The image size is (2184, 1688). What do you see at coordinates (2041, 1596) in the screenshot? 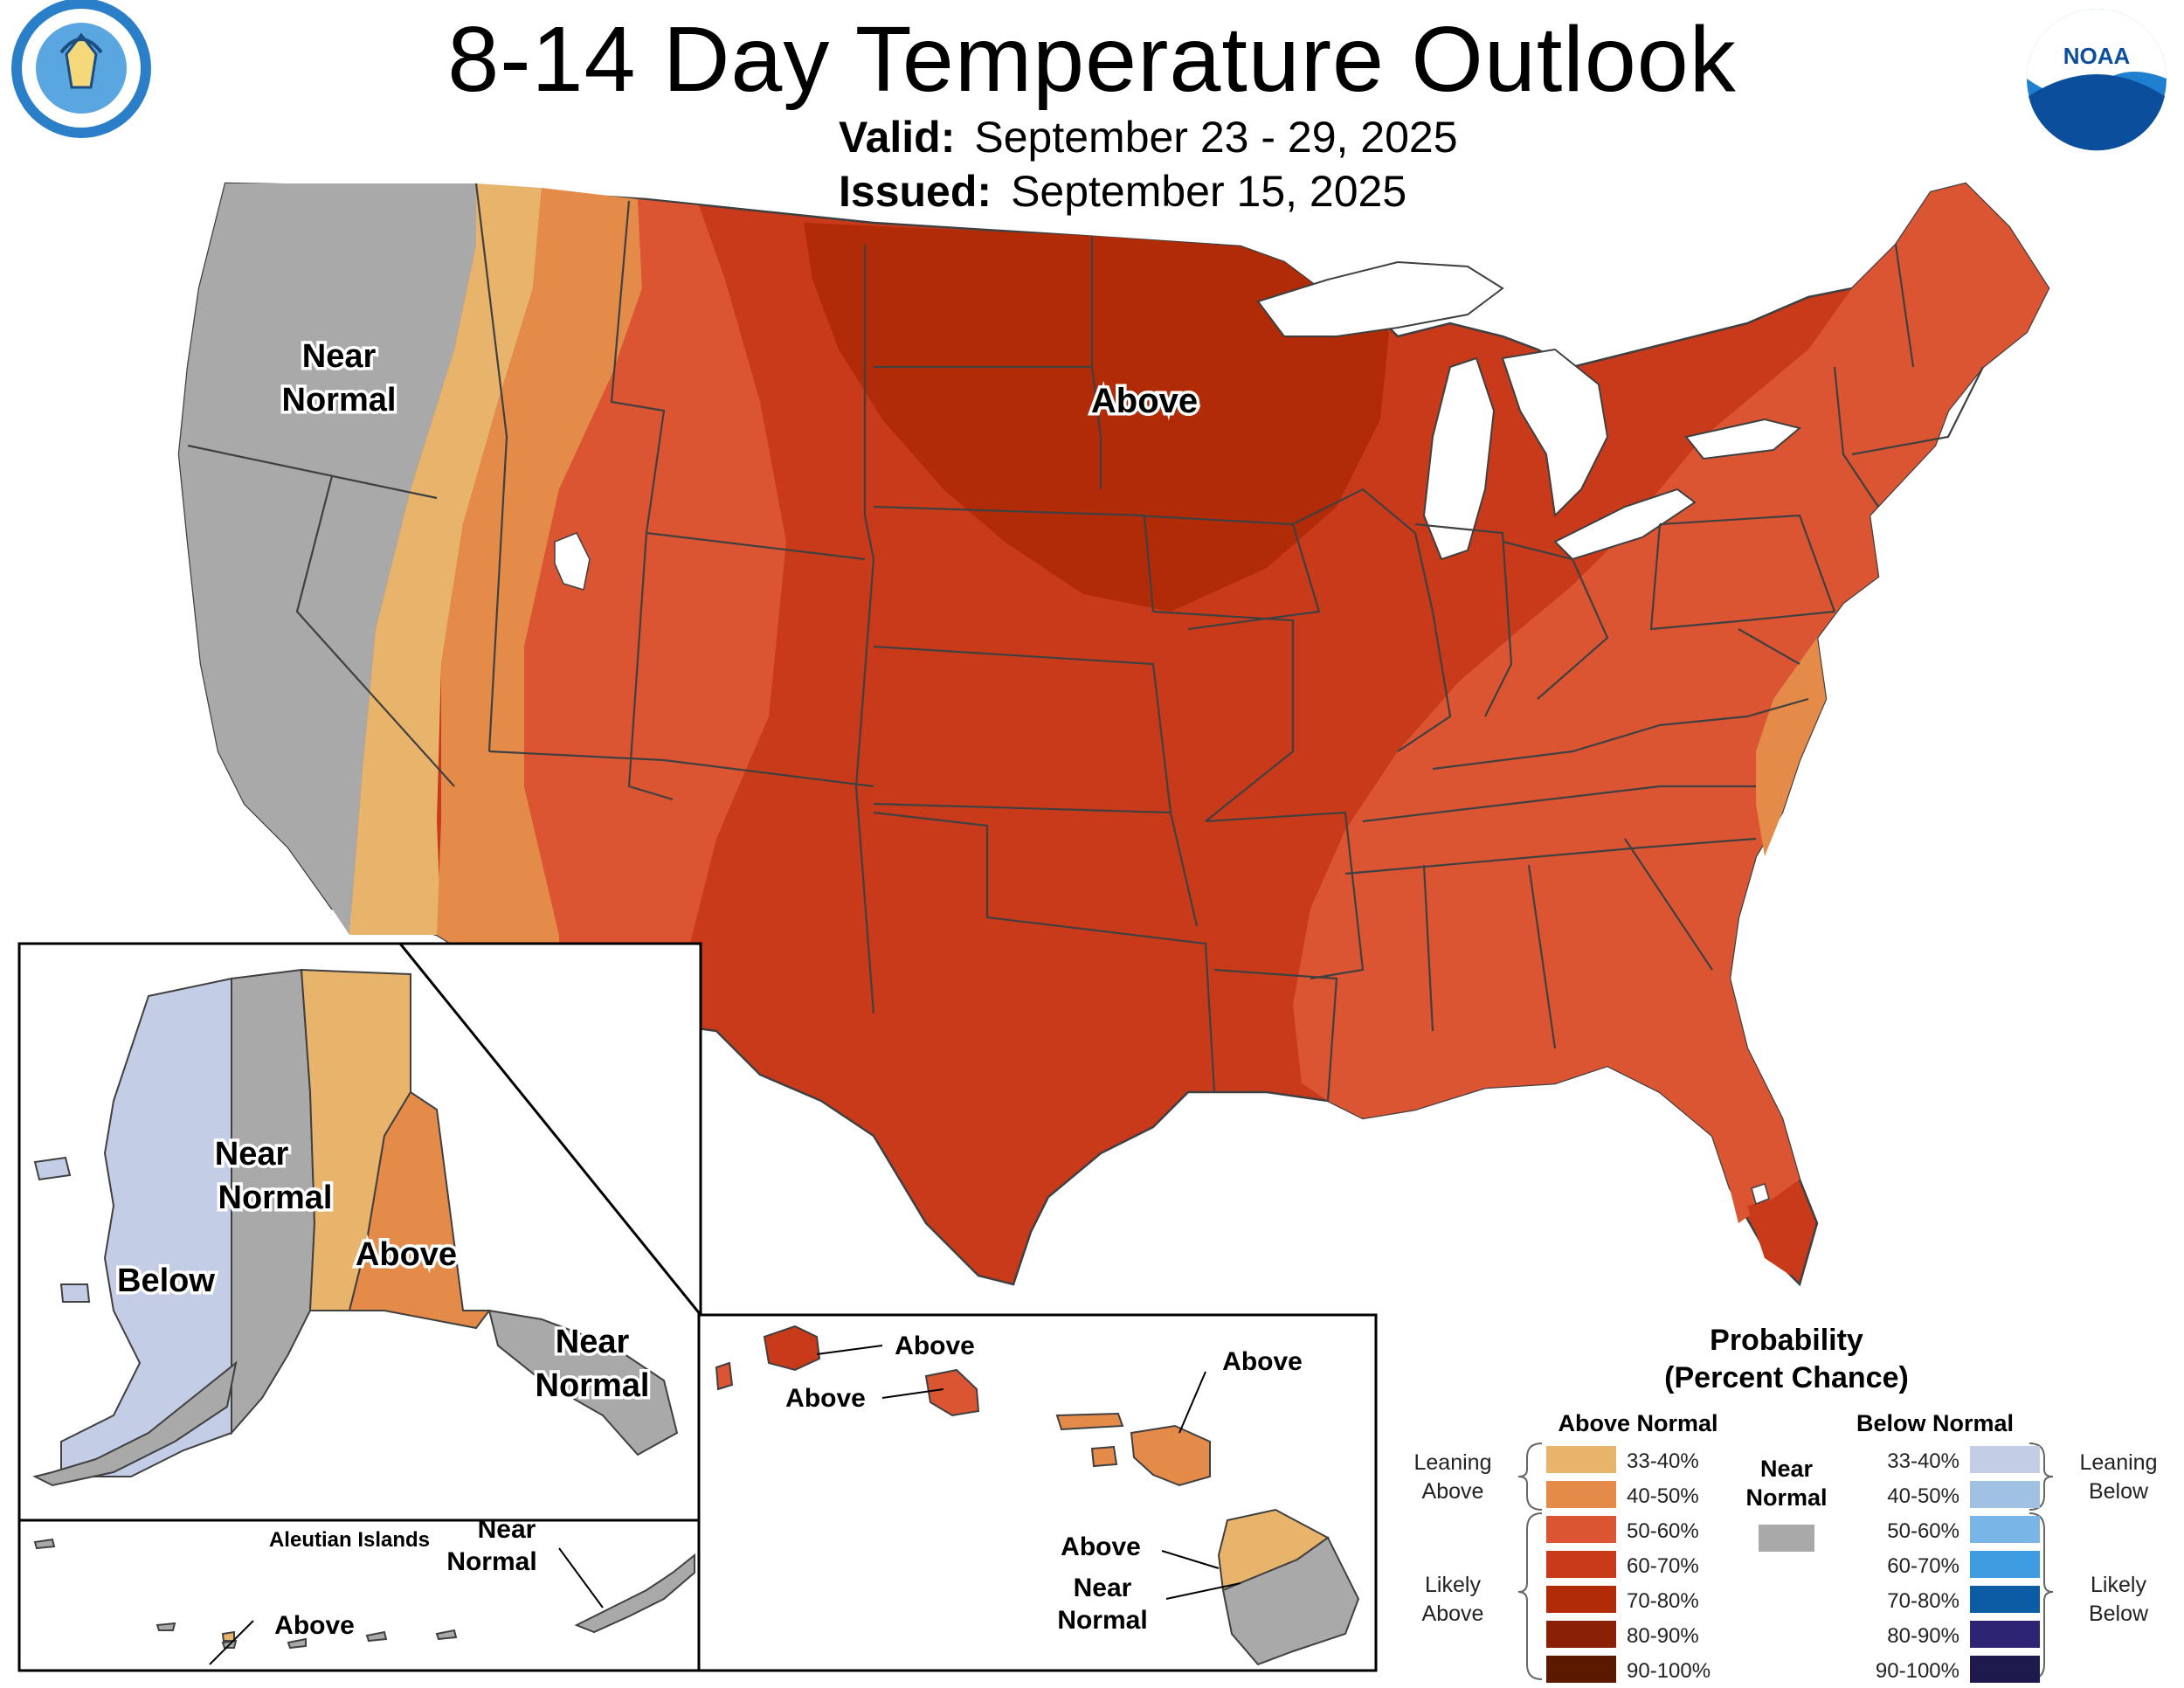
I see `likely-below-brace` at bounding box center [2041, 1596].